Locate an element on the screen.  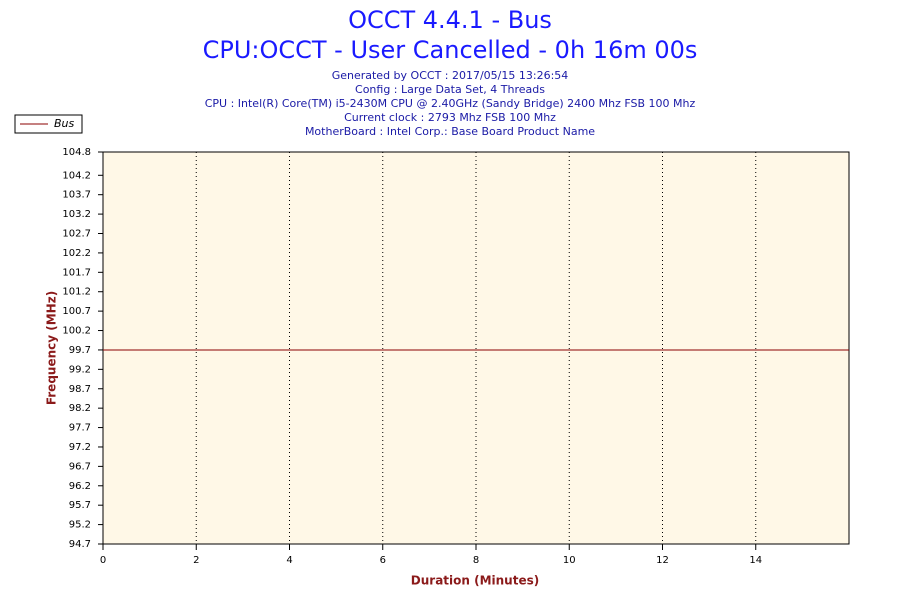
y-tick-label: 98.7 is located at coordinates (80, 389).